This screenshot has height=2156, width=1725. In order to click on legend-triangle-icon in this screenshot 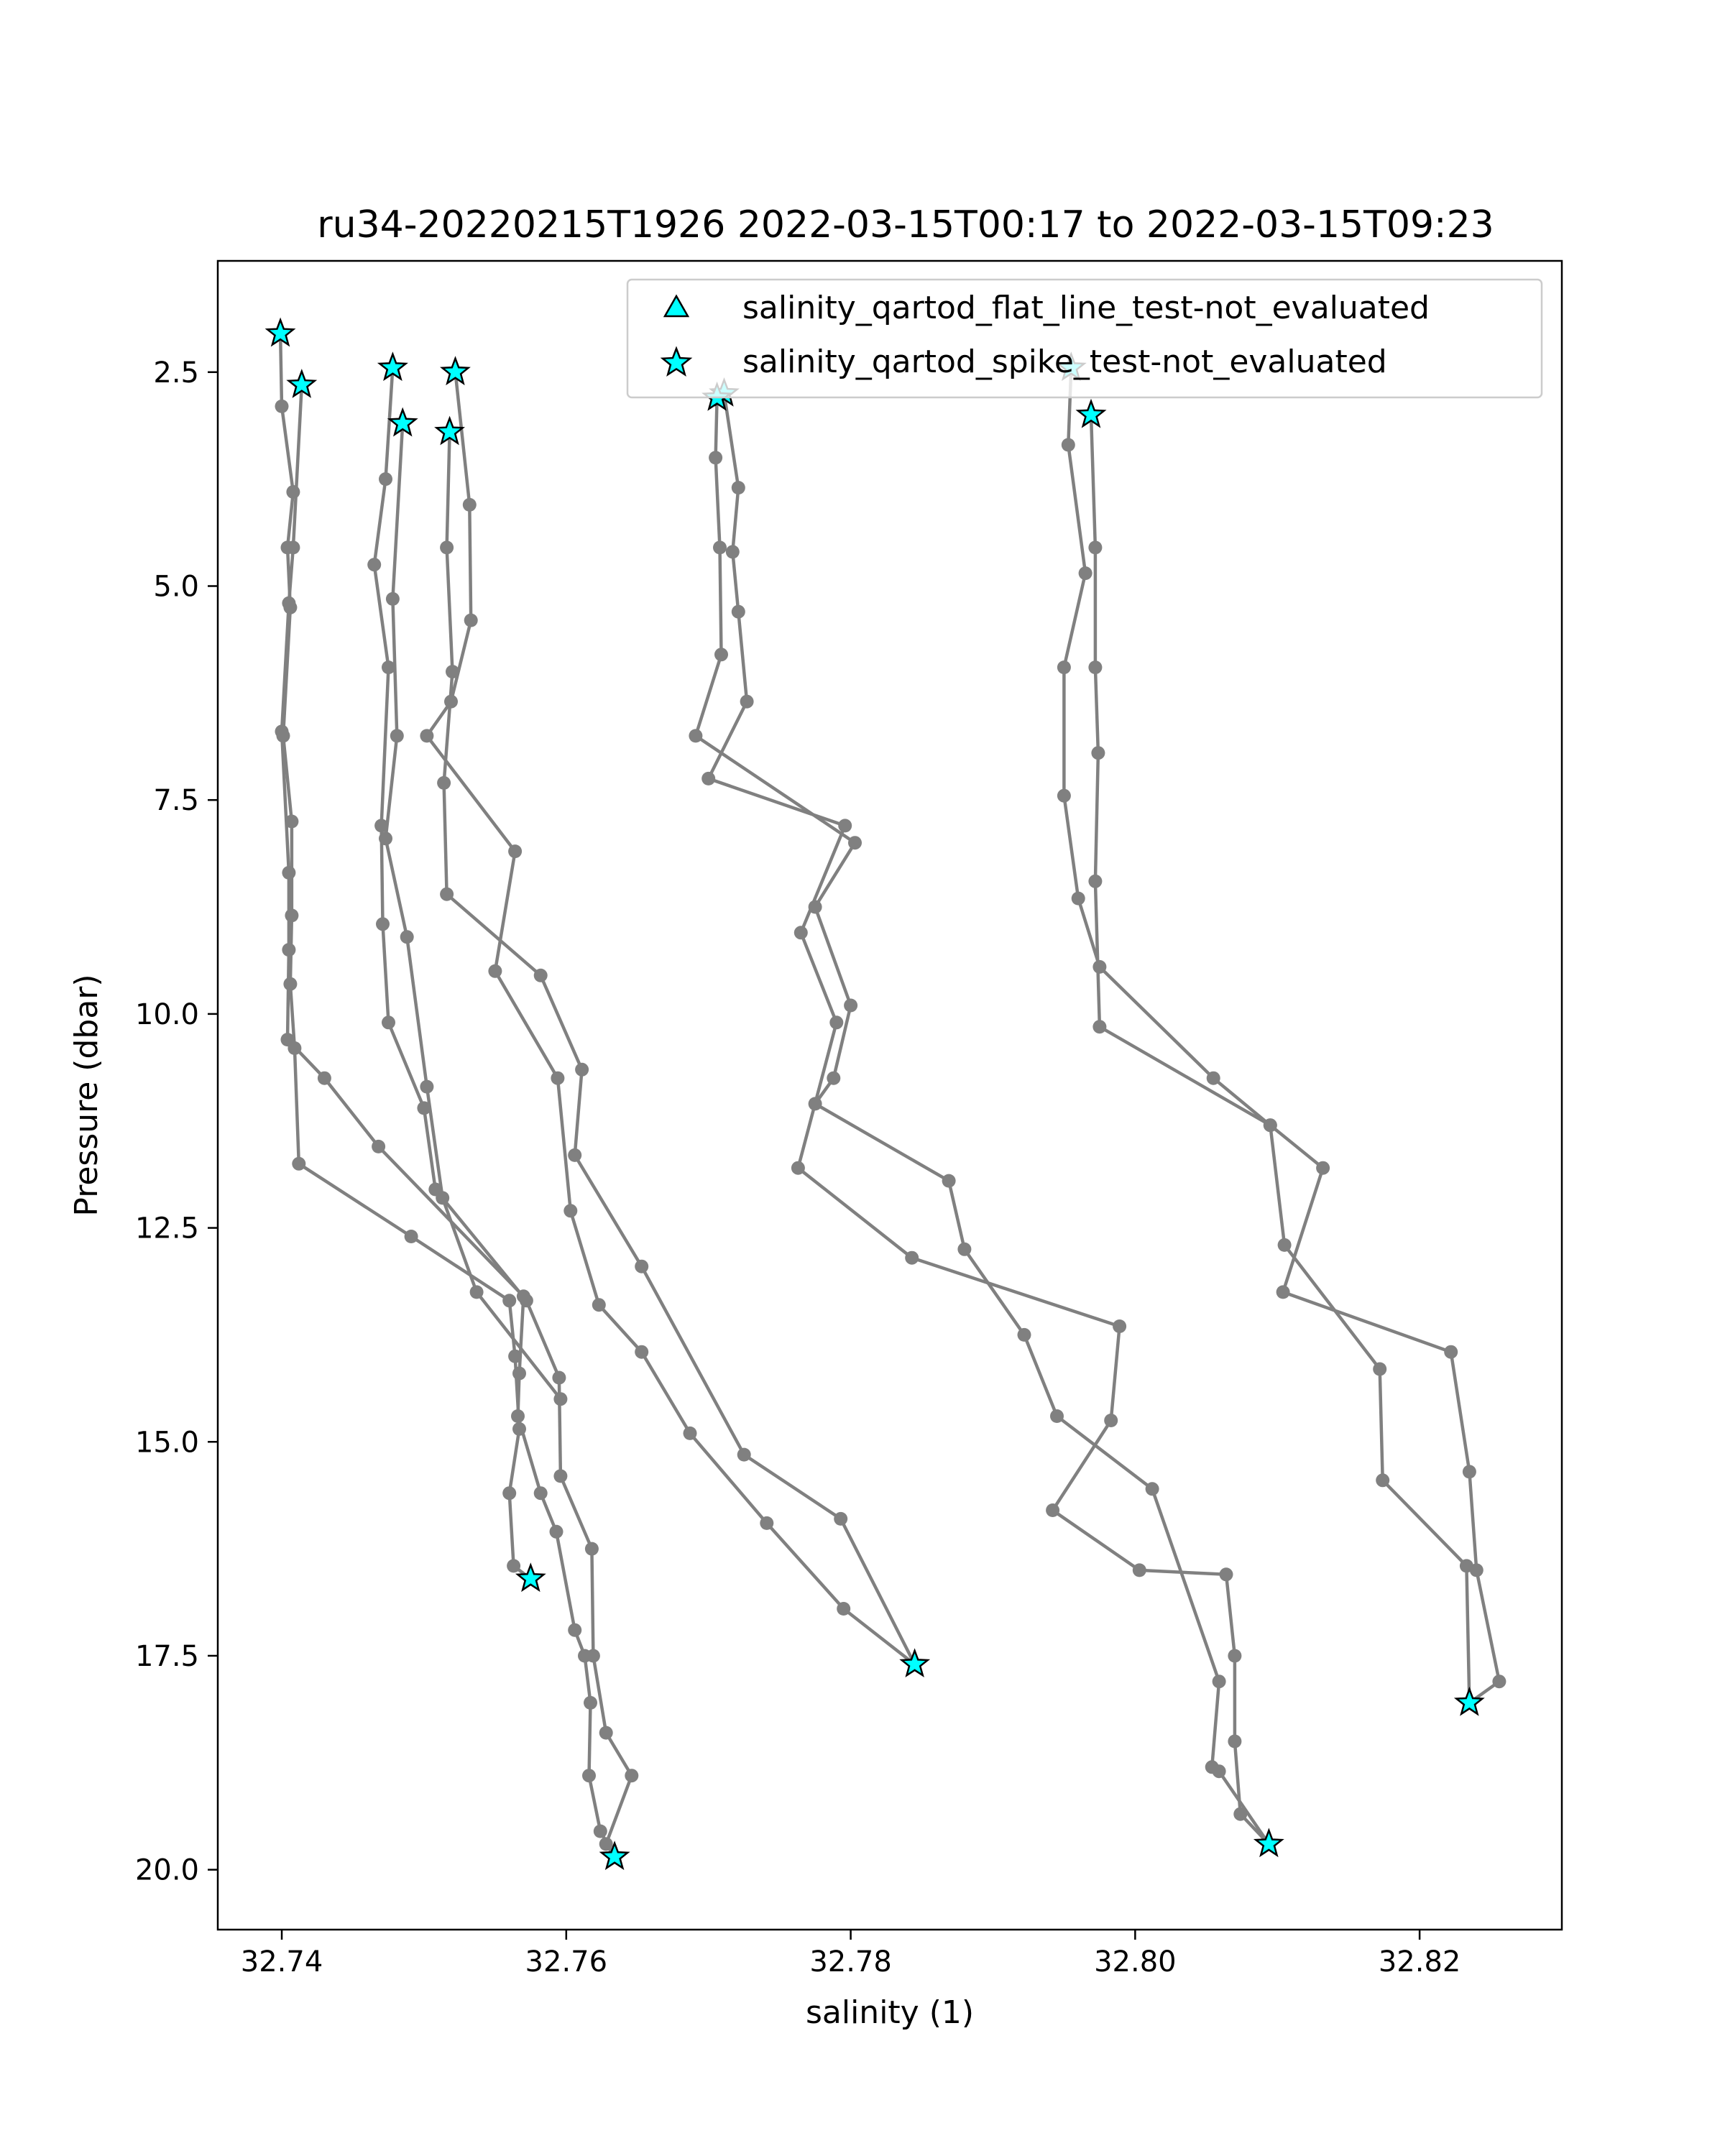, I will do `click(676, 306)`.